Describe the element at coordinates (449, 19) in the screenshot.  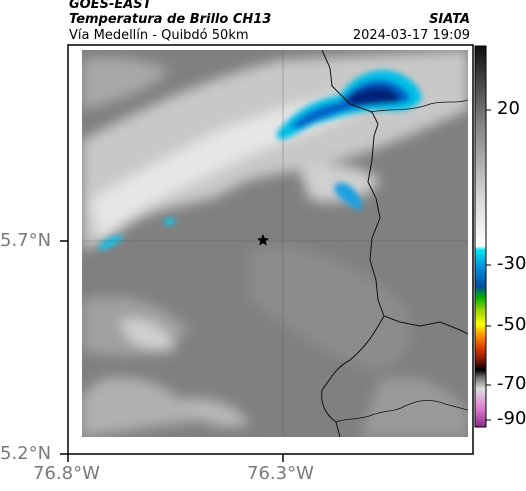
I see `organization-label: SIATA` at that location.